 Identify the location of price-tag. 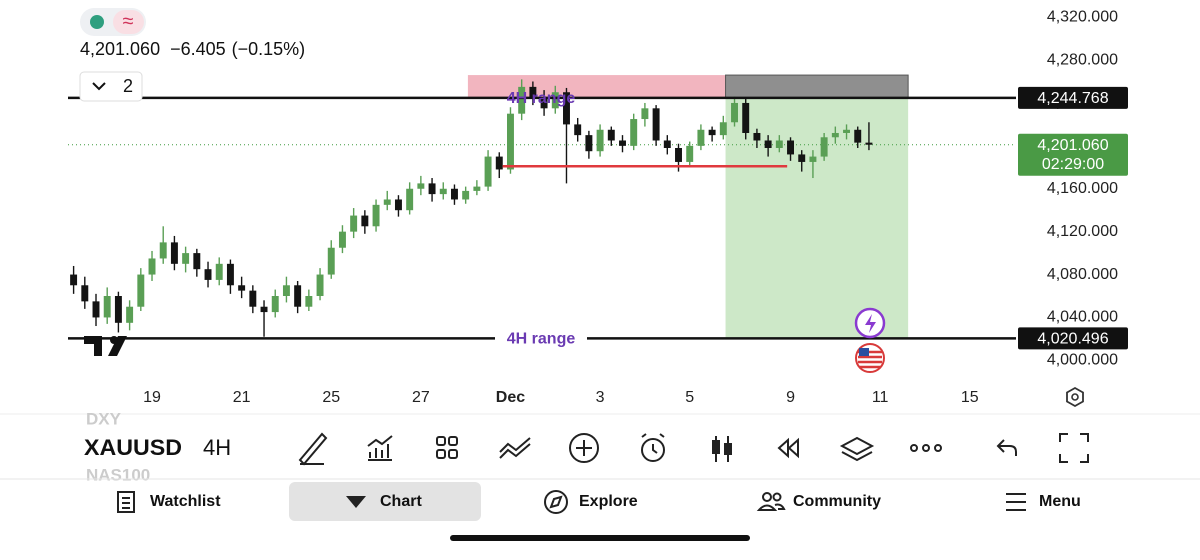
(1073, 97).